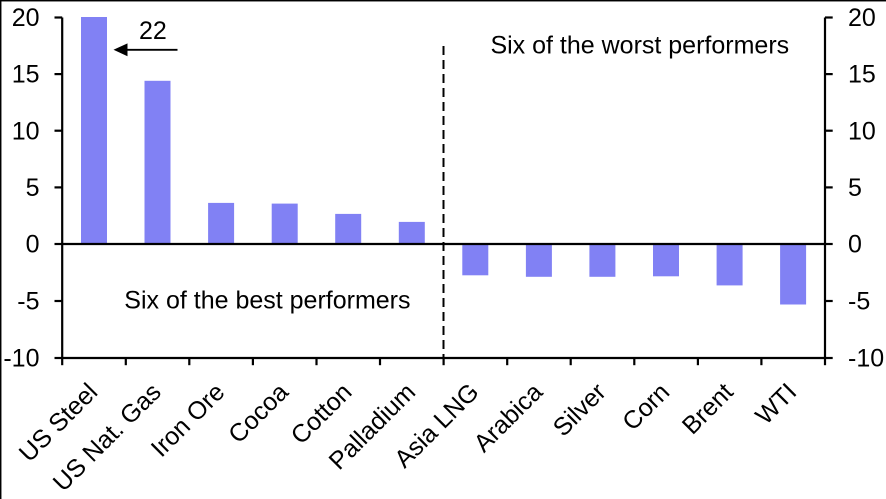  What do you see at coordinates (639, 45) in the screenshot?
I see `svg-text: Six of the worst performers` at bounding box center [639, 45].